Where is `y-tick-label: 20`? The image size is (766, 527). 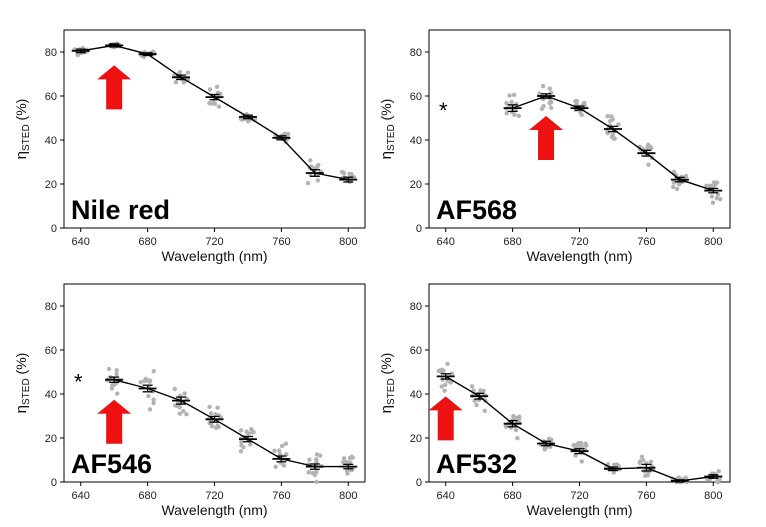
y-tick-label: 20 is located at coordinates (51, 439).